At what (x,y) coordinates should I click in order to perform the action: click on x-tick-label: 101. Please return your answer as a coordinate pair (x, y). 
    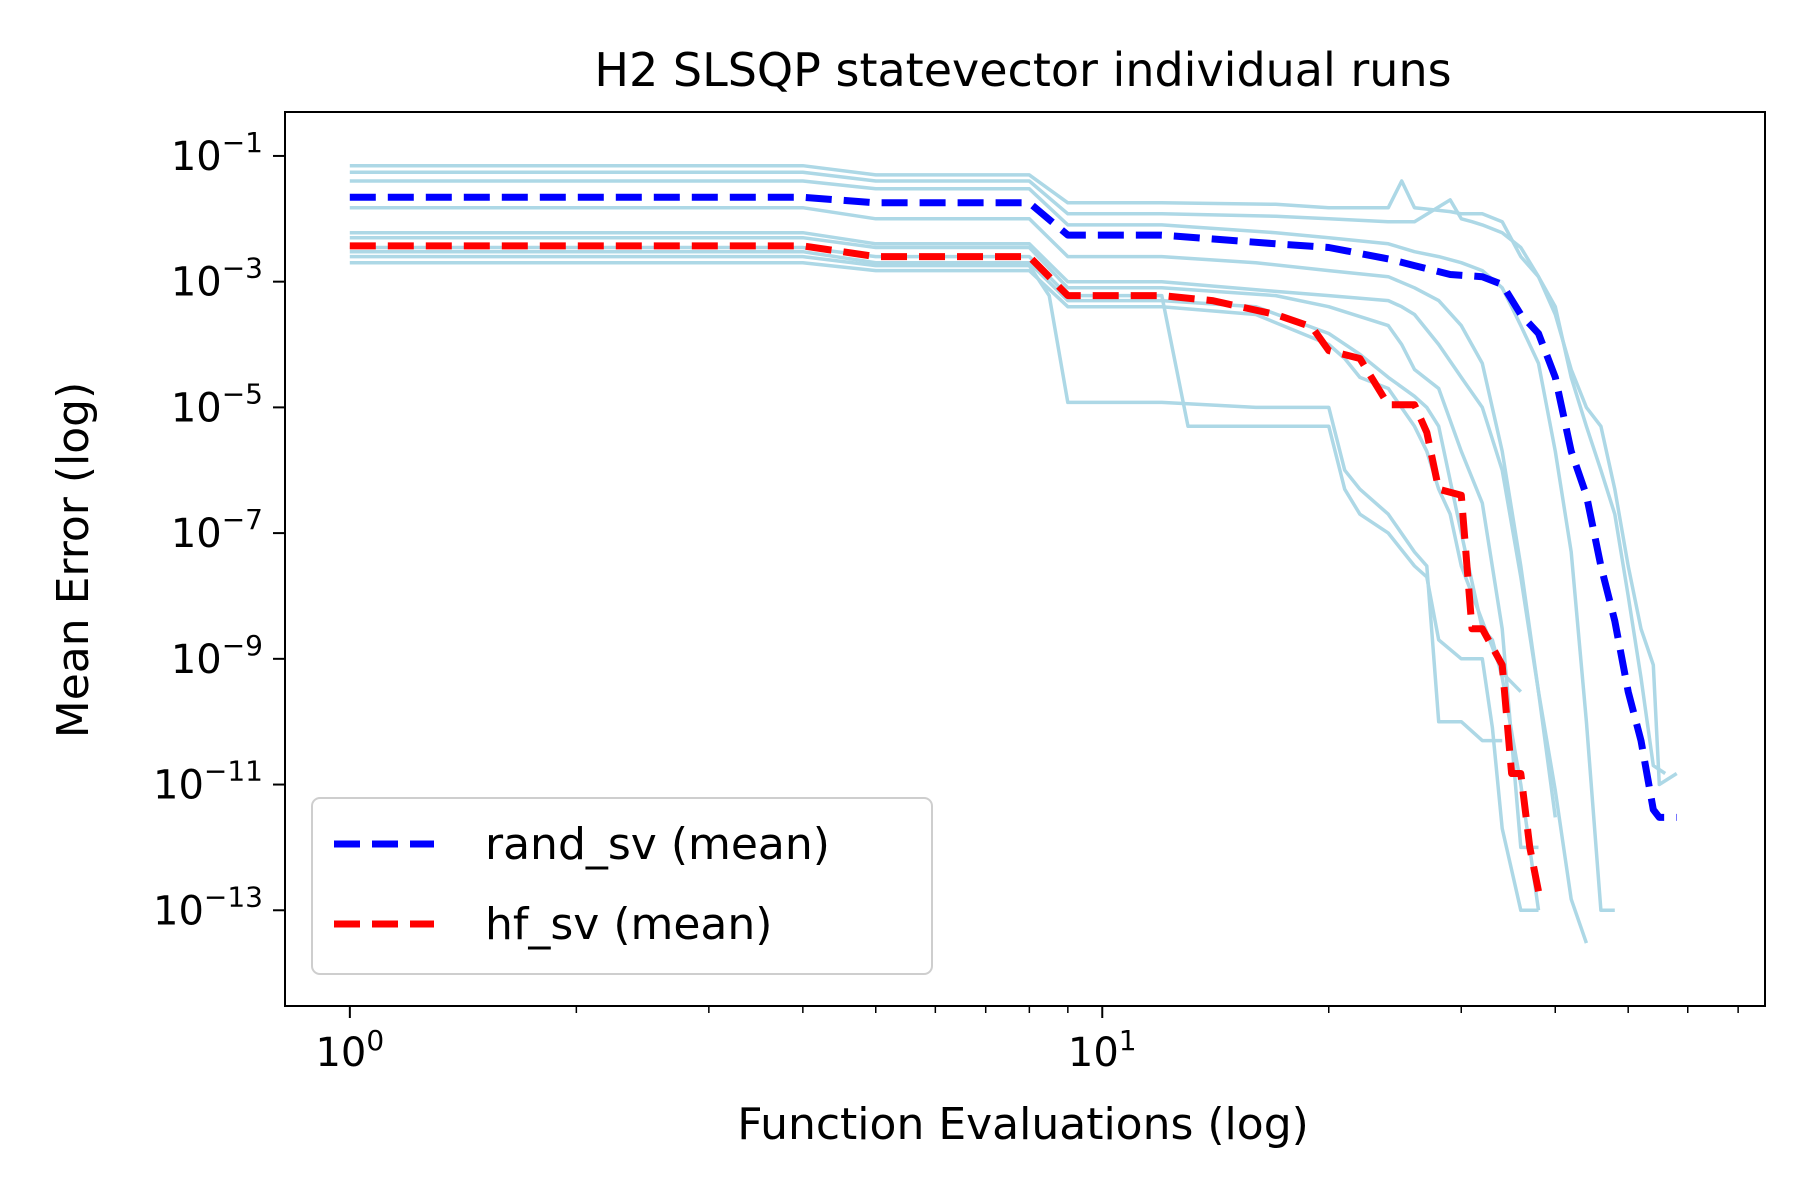
    Looking at the image, I should click on (1102, 1050).